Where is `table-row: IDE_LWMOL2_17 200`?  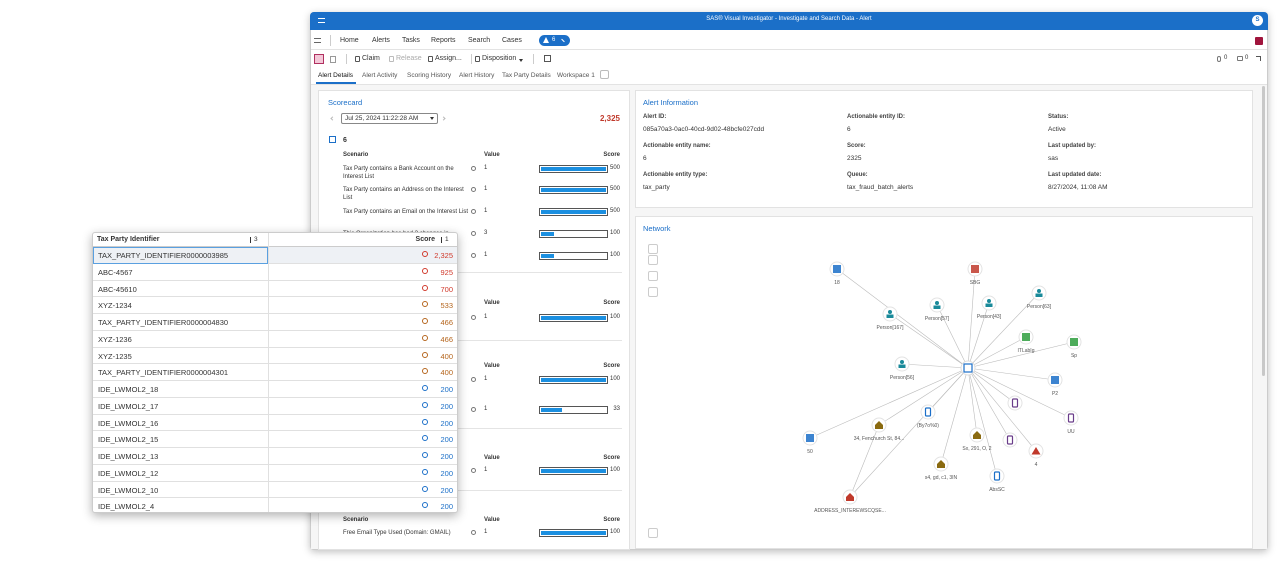
table-row: IDE_LWMOL2_17 200 is located at coordinates (275, 406).